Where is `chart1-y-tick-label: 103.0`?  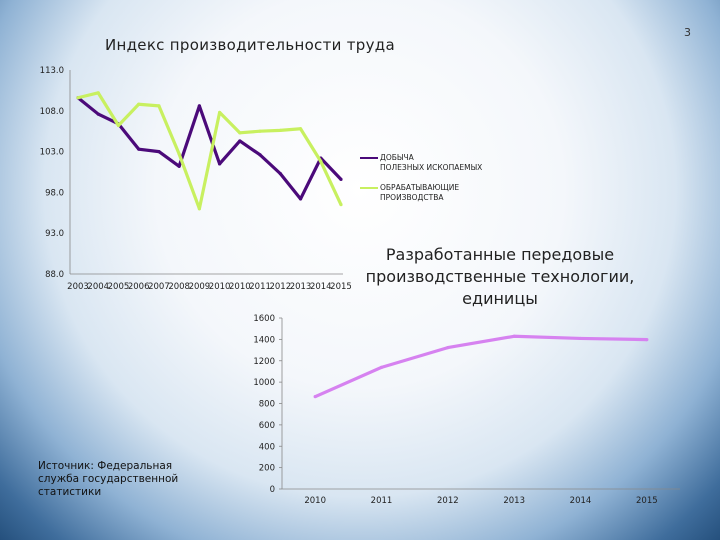 chart1-y-tick-label: 103.0 is located at coordinates (52, 153).